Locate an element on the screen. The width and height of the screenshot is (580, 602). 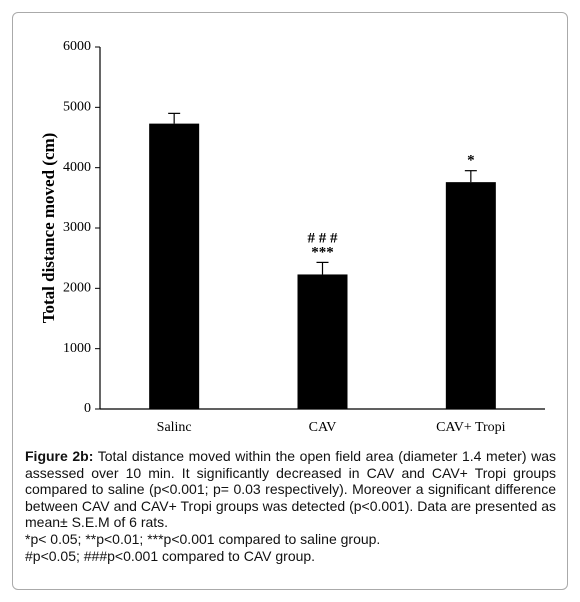
y-axis-label: Total distance moved (cm) is located at coordinates (48, 228).